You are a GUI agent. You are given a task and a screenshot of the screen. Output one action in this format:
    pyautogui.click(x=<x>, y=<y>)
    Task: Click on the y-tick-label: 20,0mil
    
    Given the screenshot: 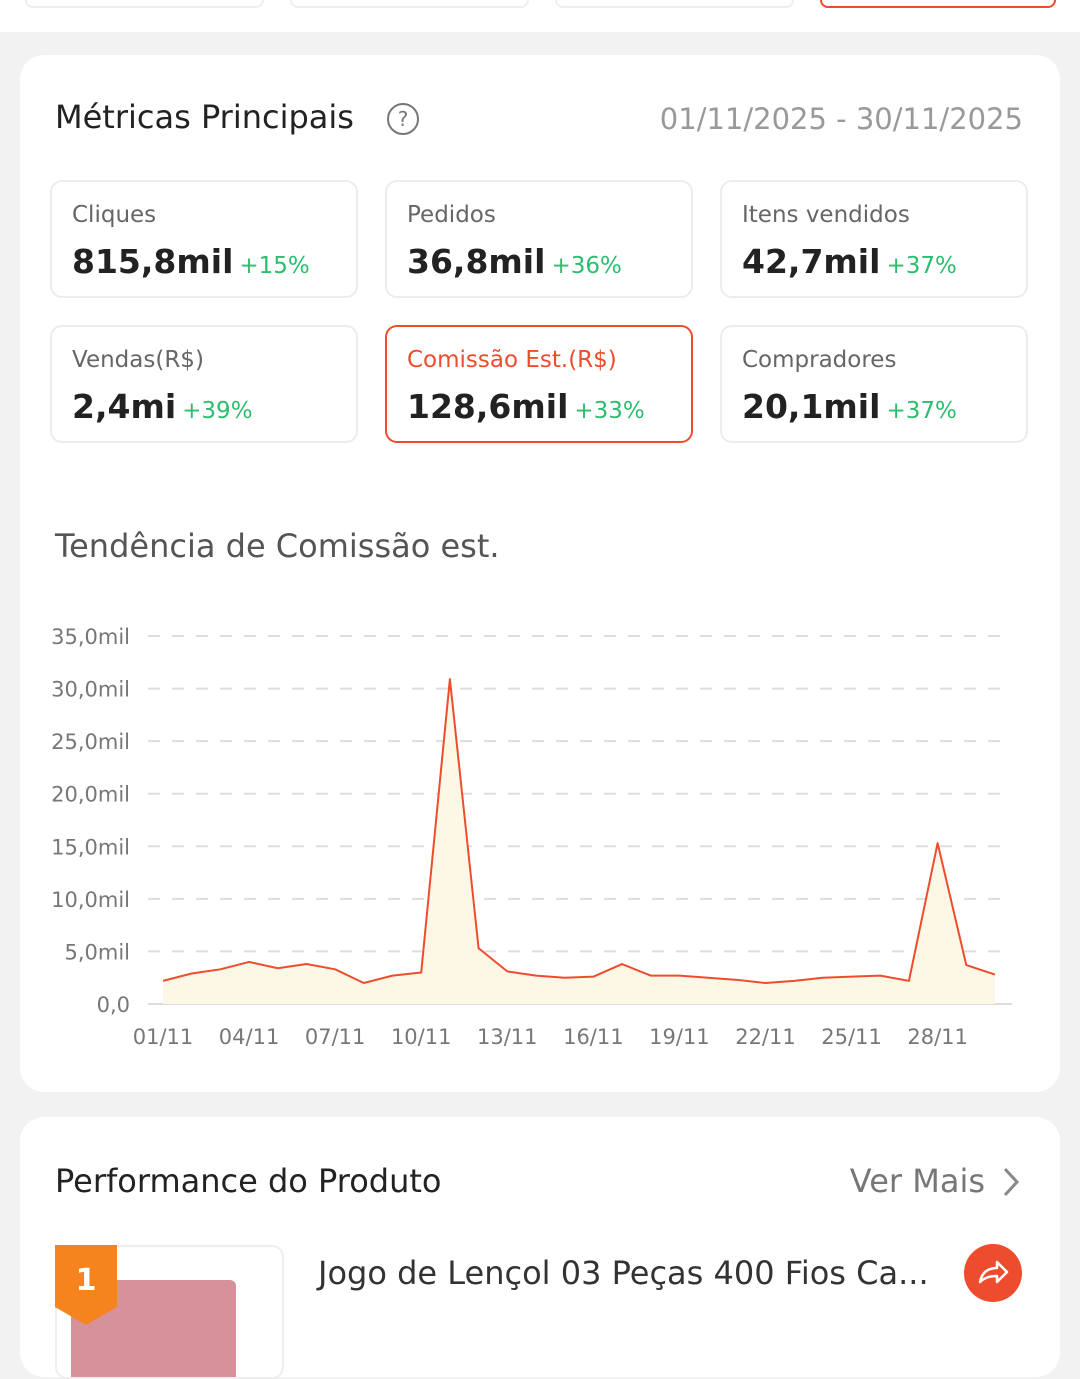 What is the action you would take?
    pyautogui.click(x=90, y=795)
    